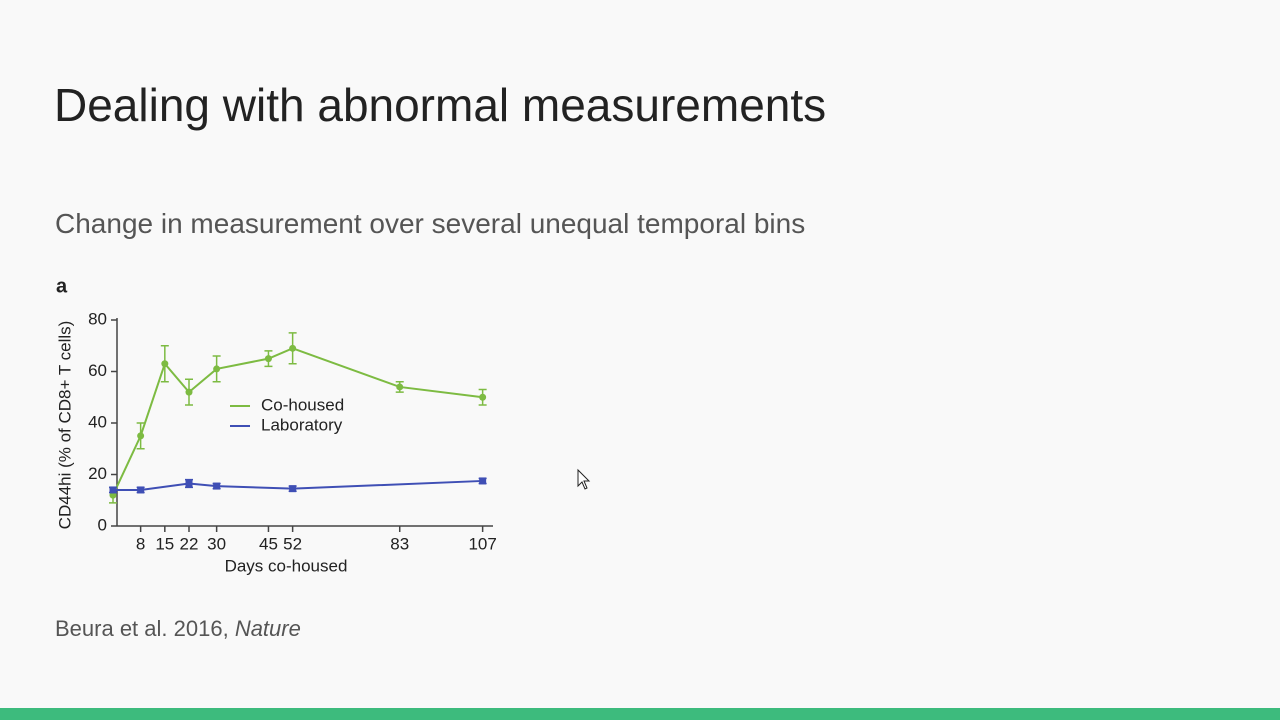 The width and height of the screenshot is (1280, 720). I want to click on x-tick-label: 83, so click(399, 543).